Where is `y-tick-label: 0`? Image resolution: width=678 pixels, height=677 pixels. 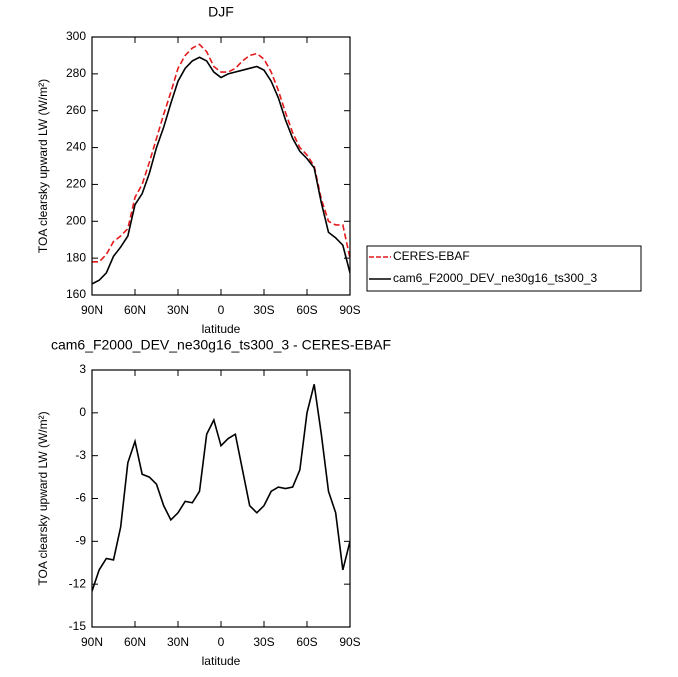
y-tick-label: 0 is located at coordinates (82, 412).